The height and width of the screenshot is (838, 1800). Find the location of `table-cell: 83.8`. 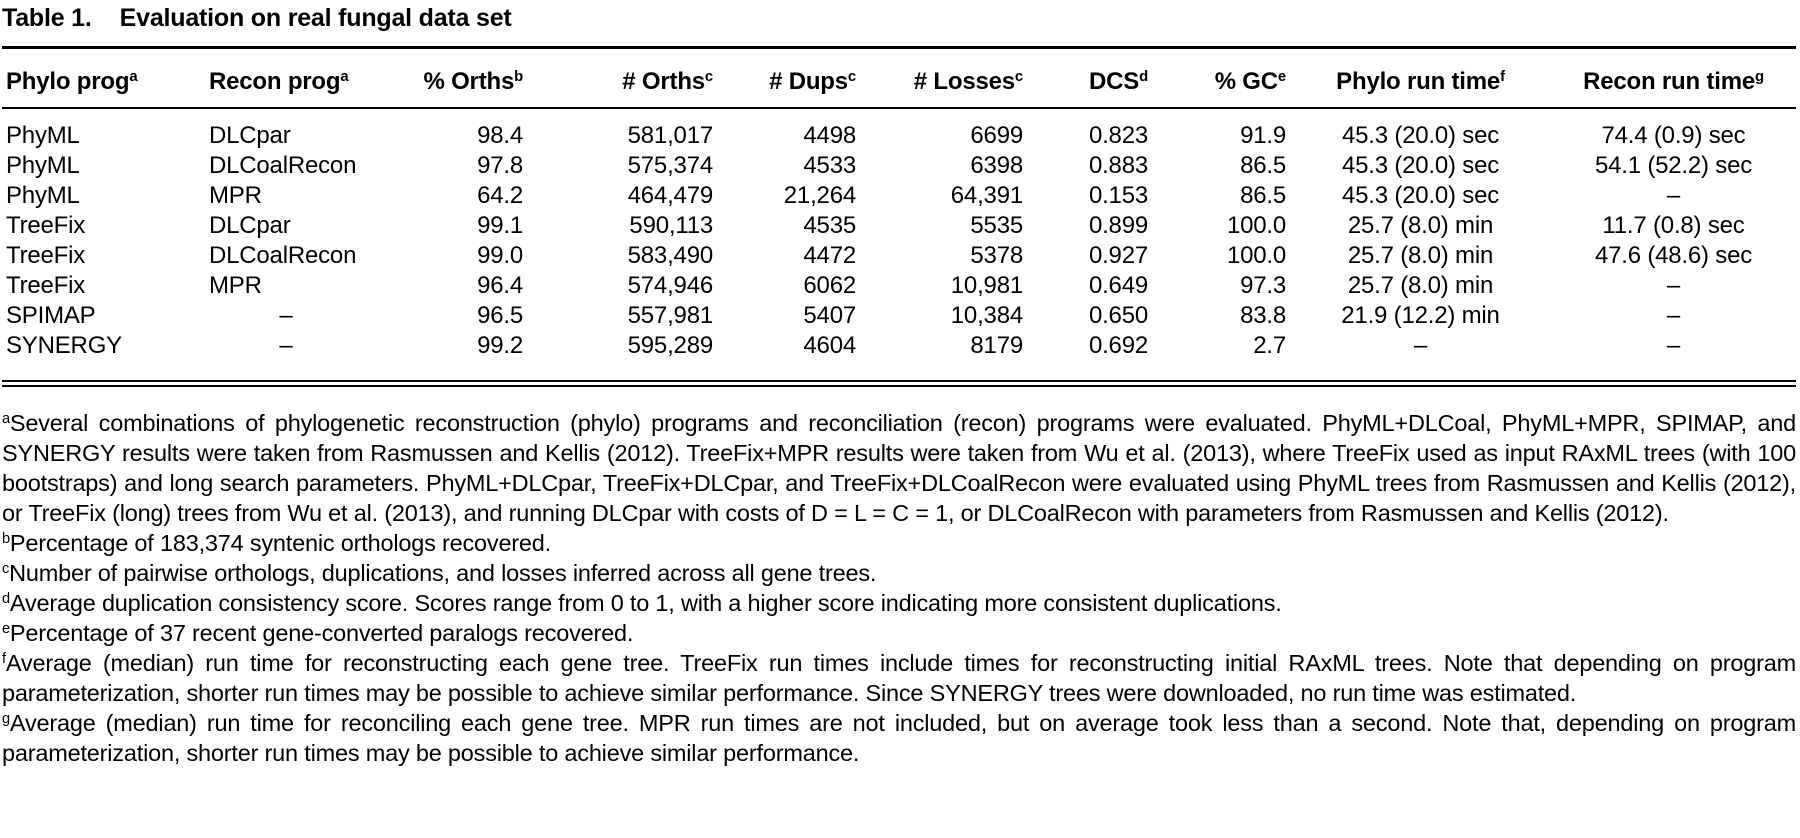

table-cell: 83.8 is located at coordinates (1263, 315).